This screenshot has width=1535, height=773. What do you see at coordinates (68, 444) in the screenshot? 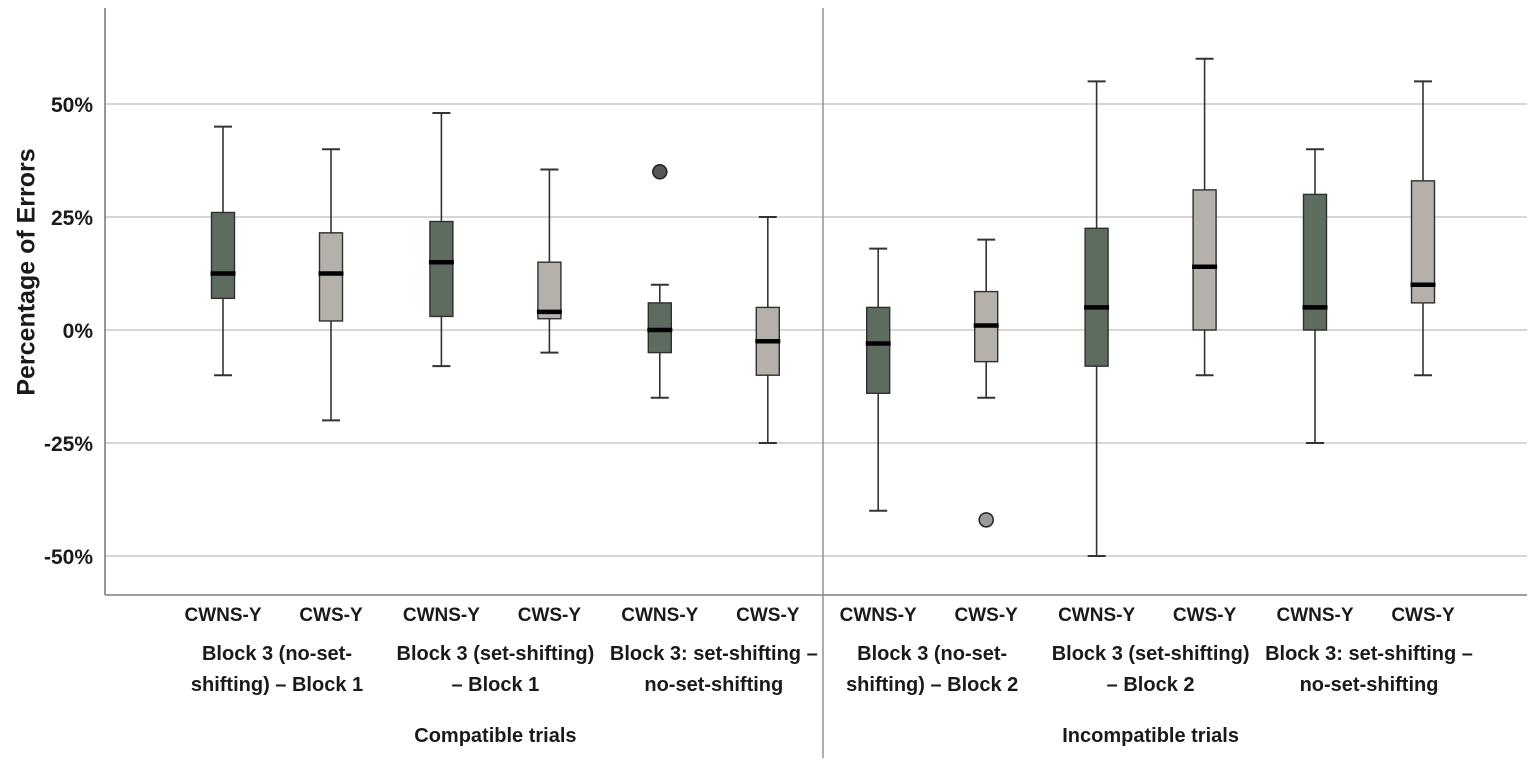
I see `y-tick-label: -25%` at bounding box center [68, 444].